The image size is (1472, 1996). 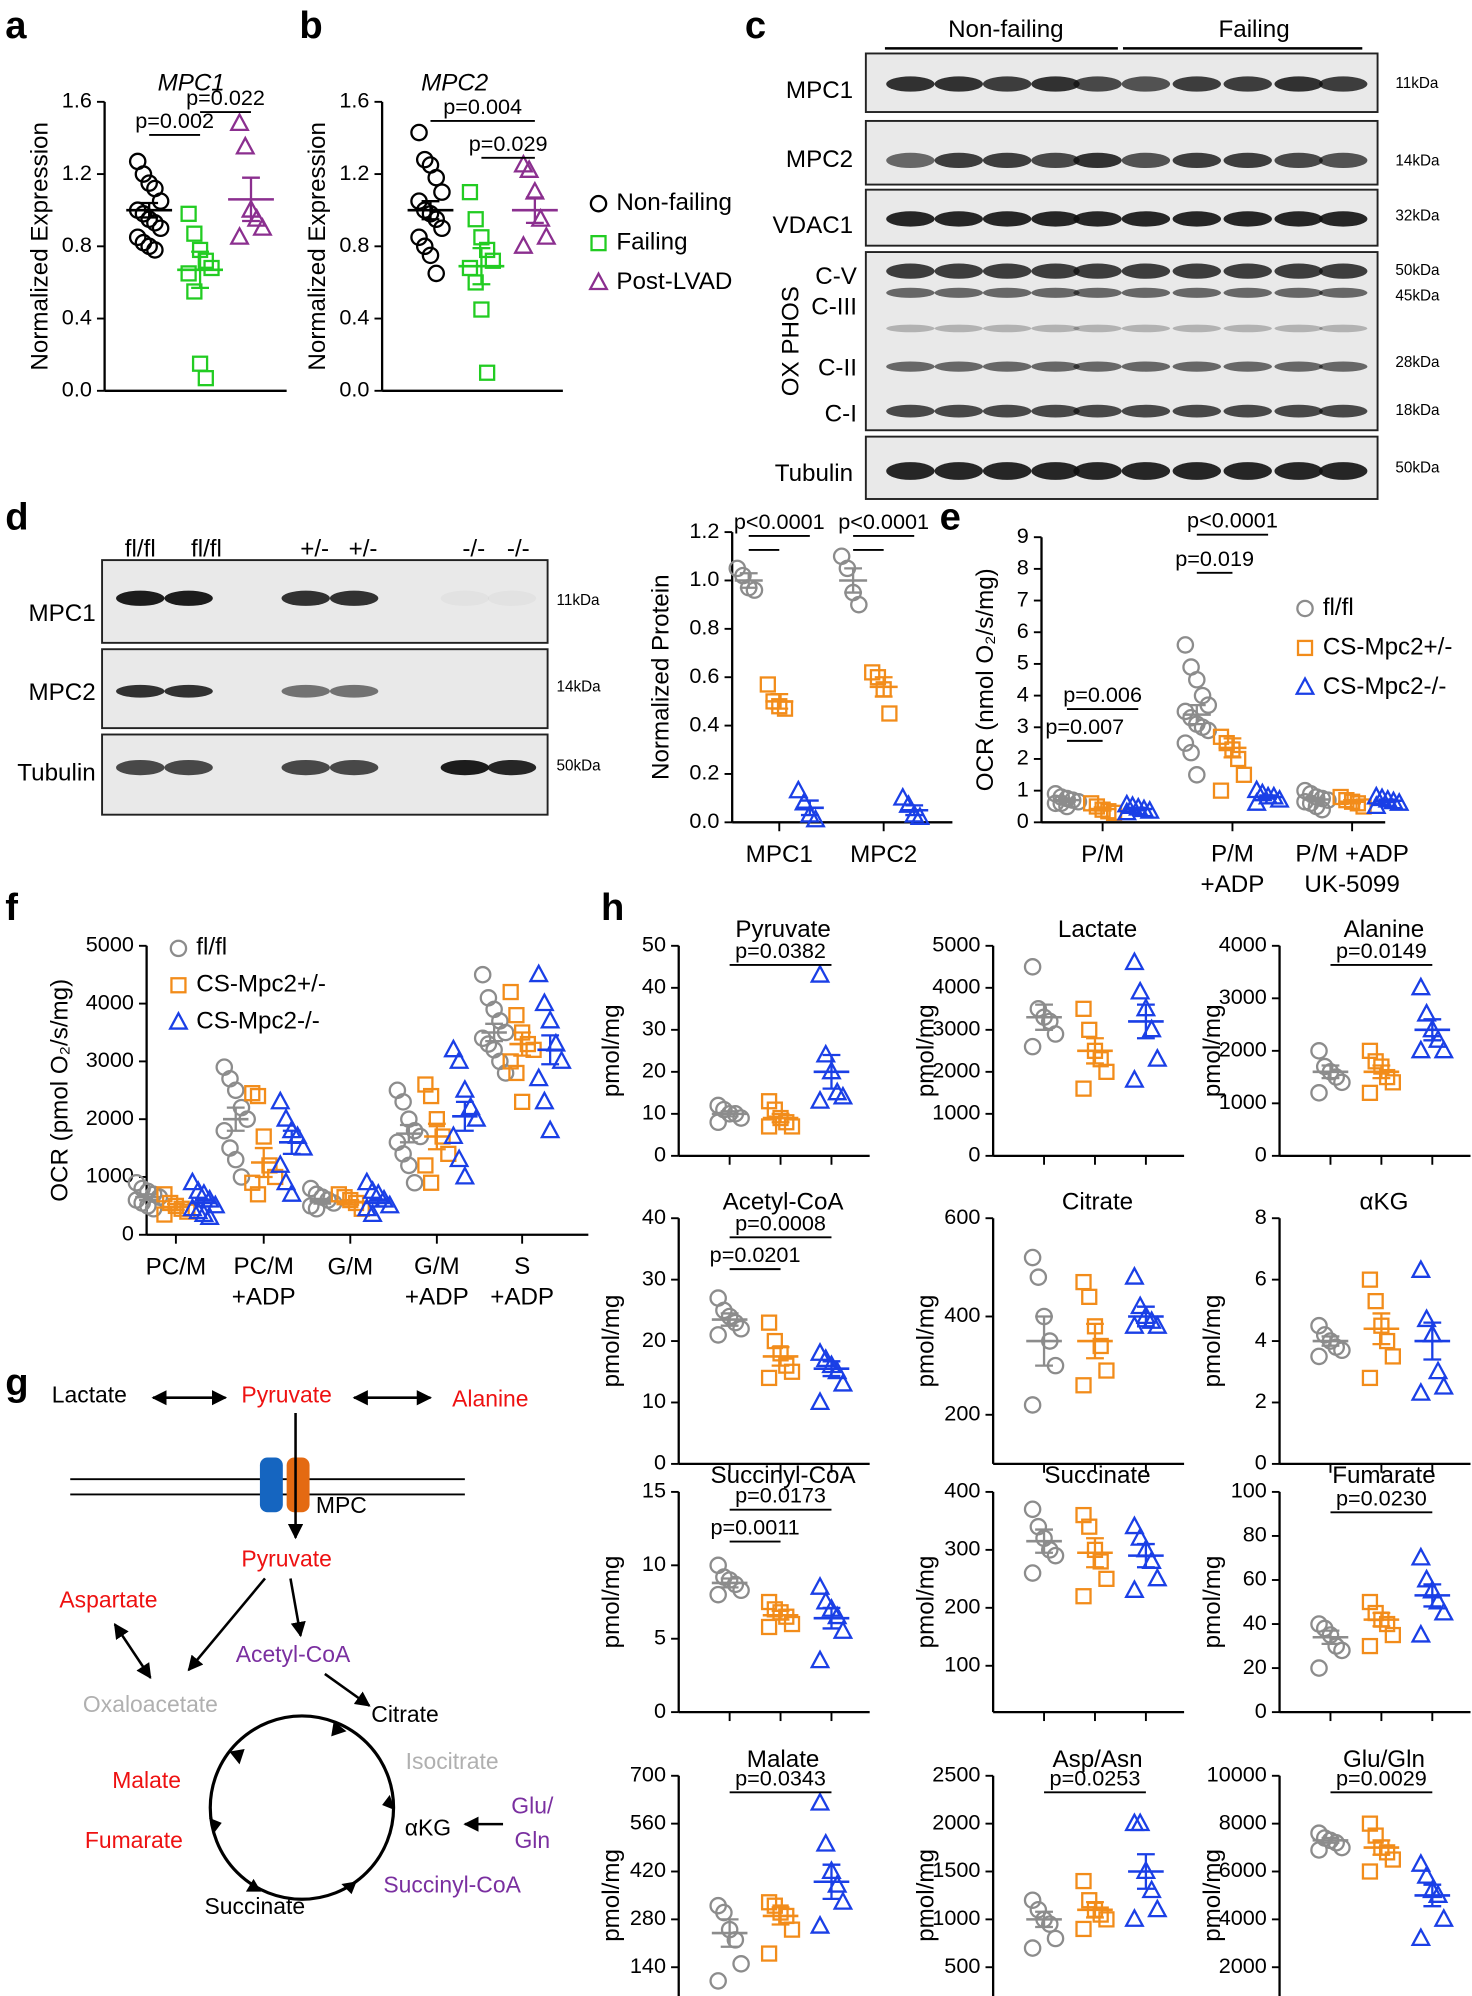 I want to click on y-tick-label: 30, so click(x=654, y=1277).